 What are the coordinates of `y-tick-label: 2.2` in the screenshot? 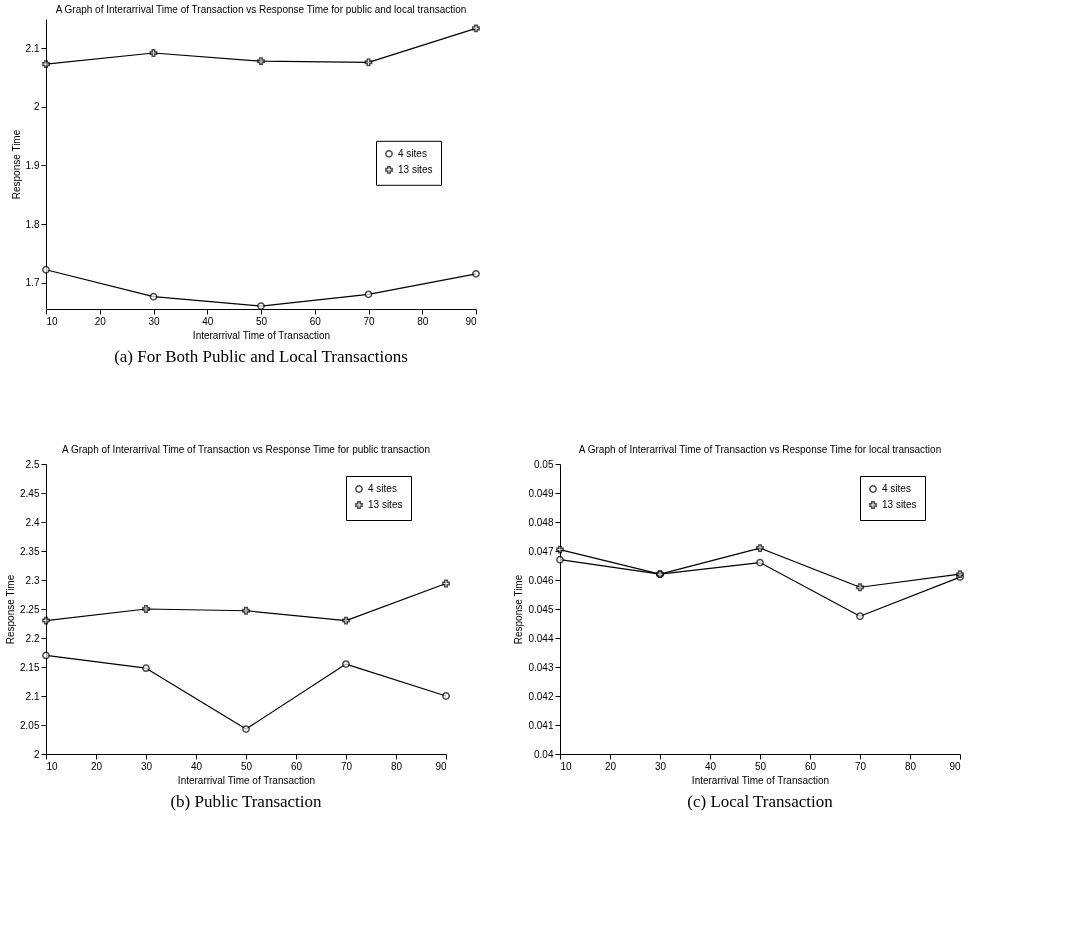 It's located at (32, 638).